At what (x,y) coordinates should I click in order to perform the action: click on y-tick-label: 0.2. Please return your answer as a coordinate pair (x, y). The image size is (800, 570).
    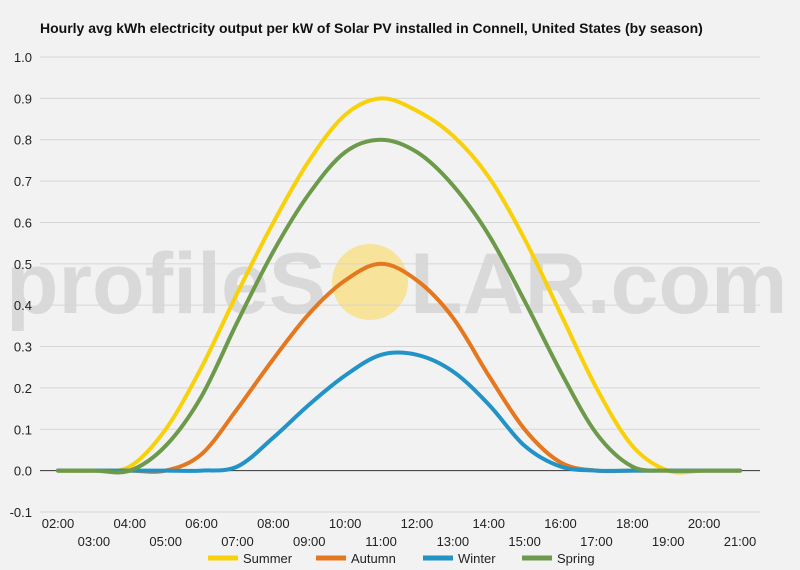
    Looking at the image, I should click on (23, 388).